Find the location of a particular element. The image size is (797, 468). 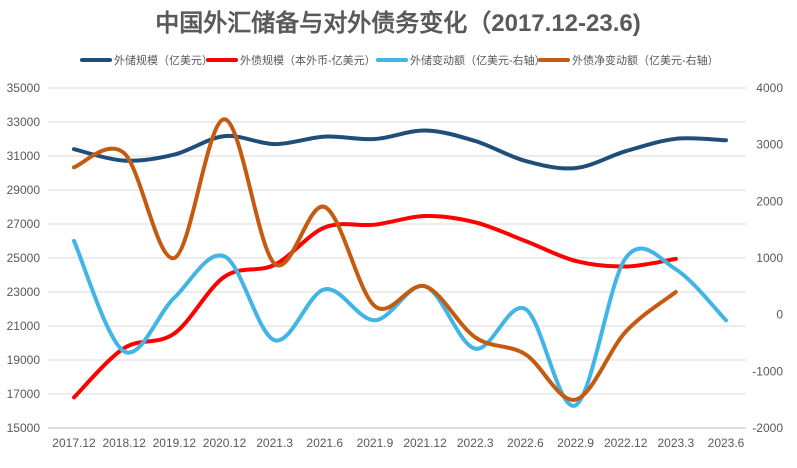

y-left-tick-label: 17000 is located at coordinates (24, 394).